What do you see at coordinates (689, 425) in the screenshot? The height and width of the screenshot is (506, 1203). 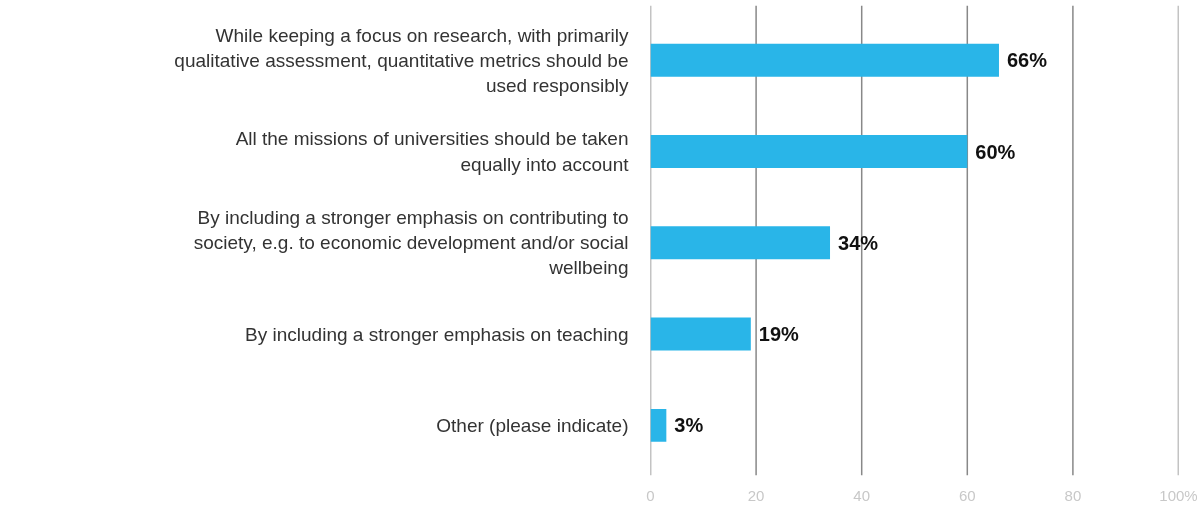 I see `data-label: 3%` at bounding box center [689, 425].